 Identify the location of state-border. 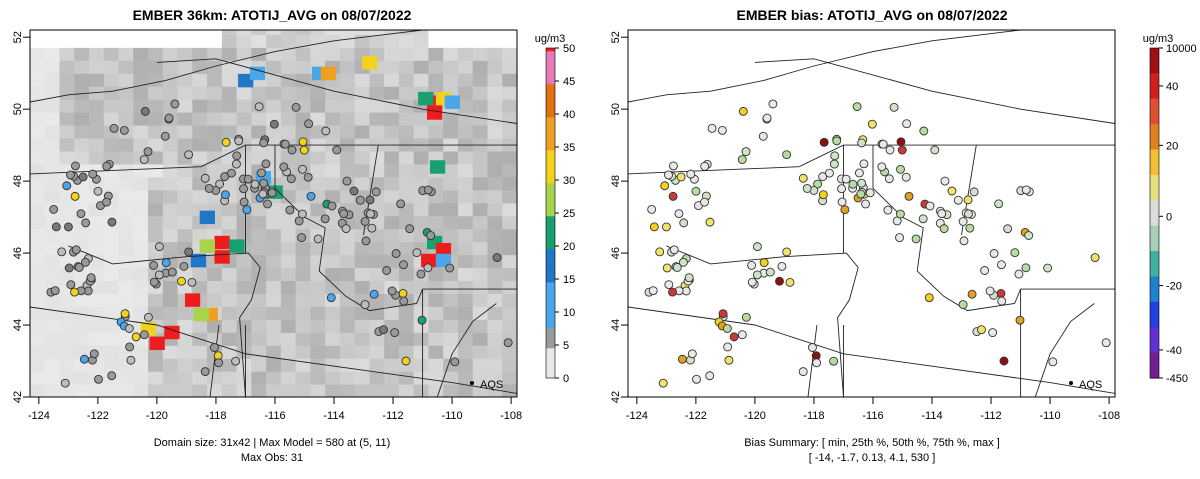
(214, 360).